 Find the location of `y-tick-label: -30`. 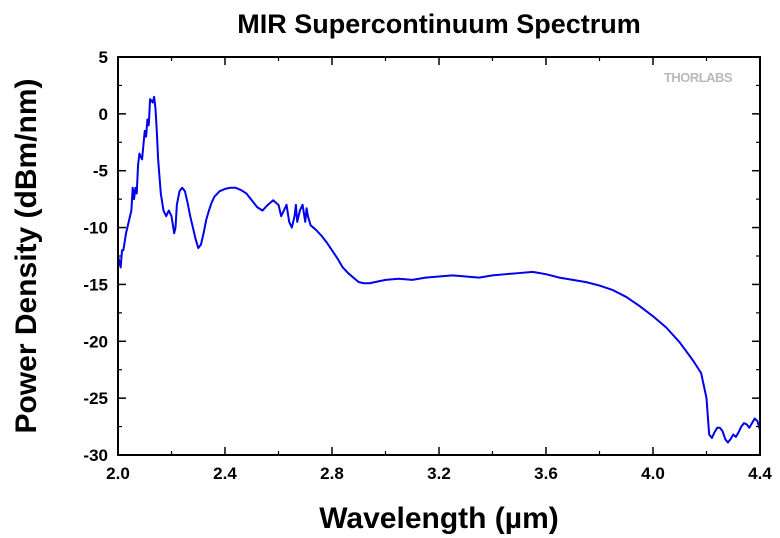

y-tick-label: -30 is located at coordinates (95, 455).